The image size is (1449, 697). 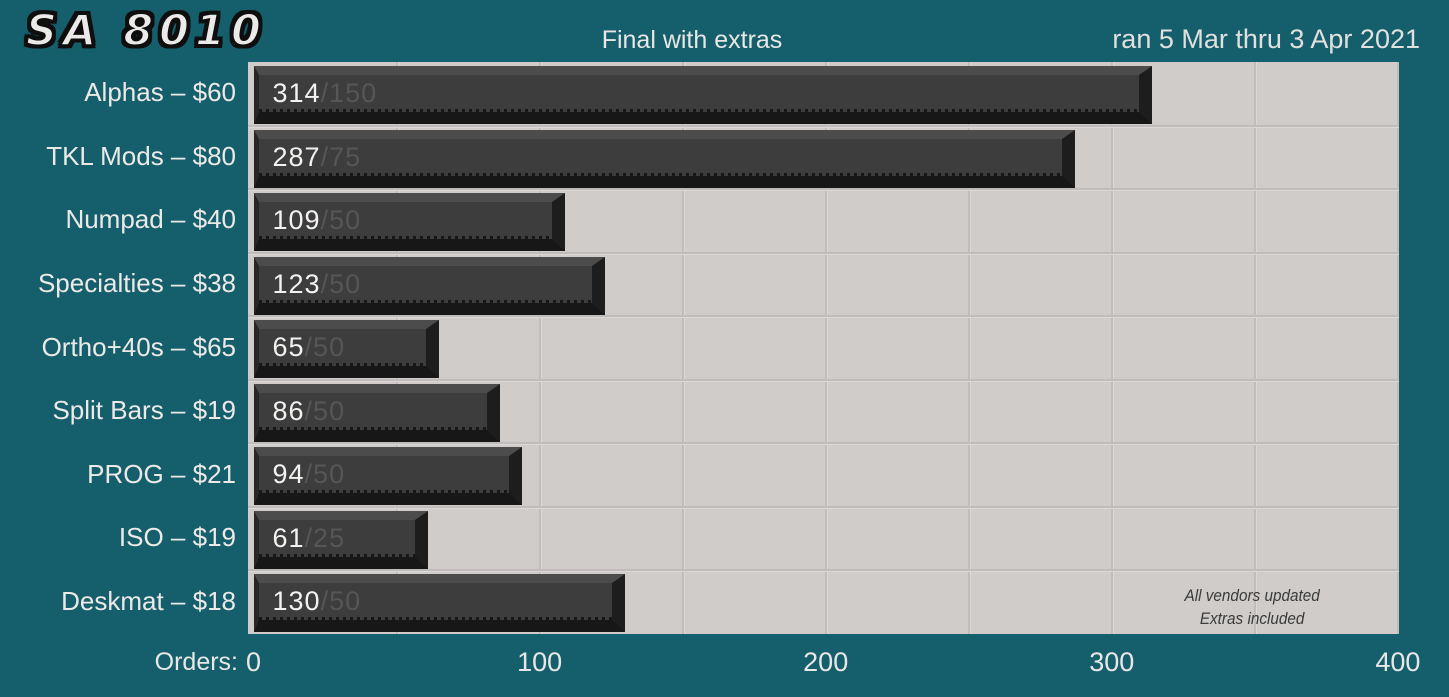 What do you see at coordinates (177, 537) in the screenshot?
I see `category-label: ISO – $19` at bounding box center [177, 537].